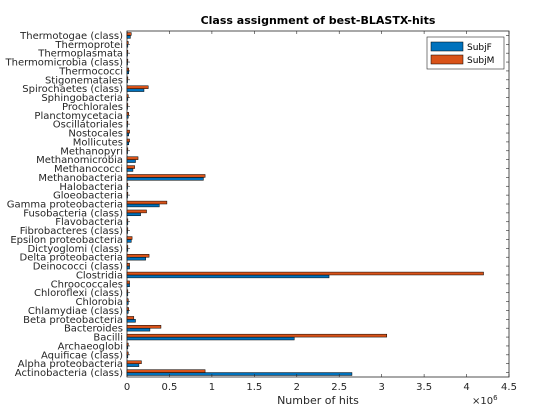 Image resolution: width=560 pixels, height=420 pixels. Describe the element at coordinates (134, 362) in the screenshot. I see `bar-subjm-alpha-proteobacteria` at that location.